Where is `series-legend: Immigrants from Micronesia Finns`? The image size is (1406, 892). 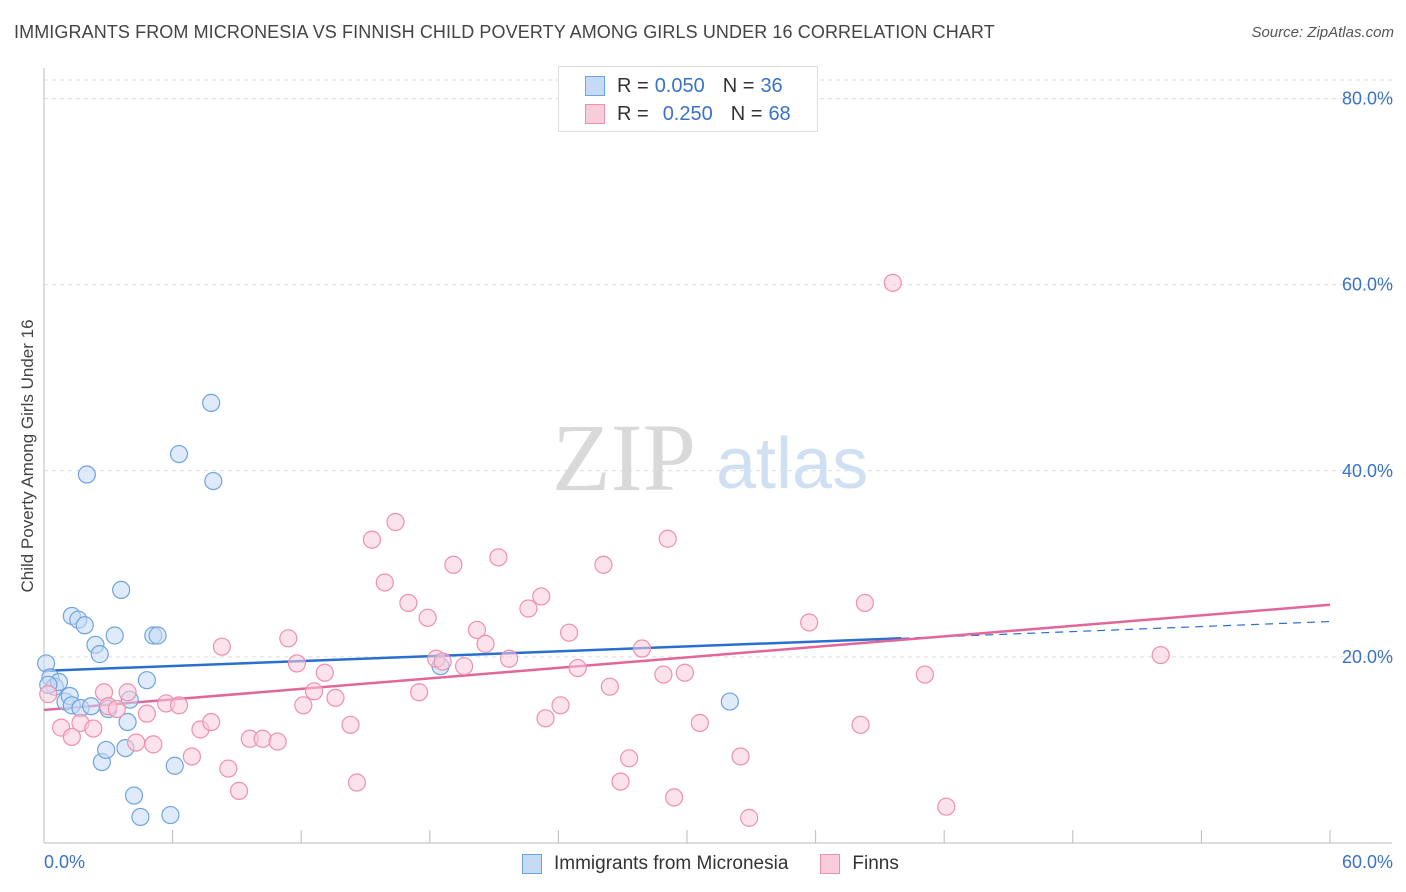 series-legend: Immigrants from Micronesia Finns is located at coordinates (726, 864).